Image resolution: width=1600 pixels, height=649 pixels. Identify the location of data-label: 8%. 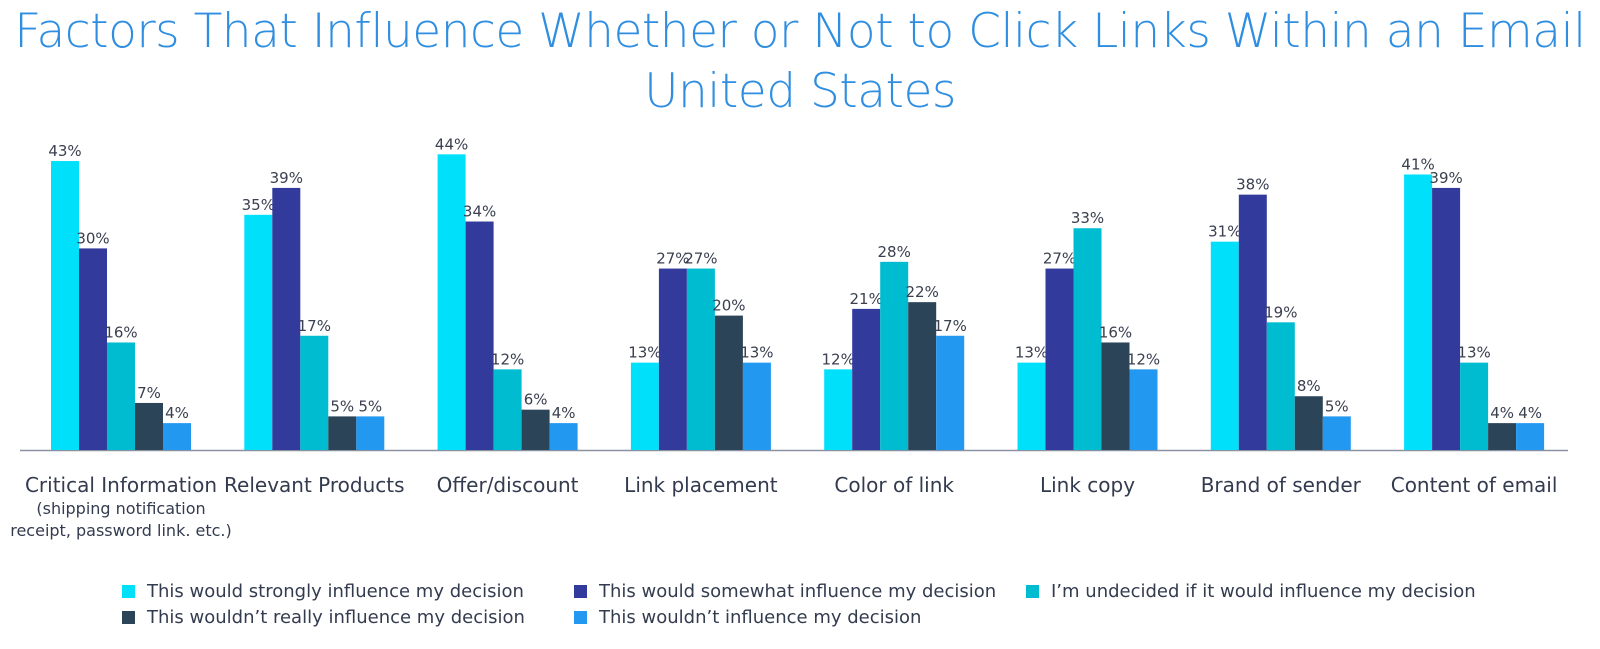
(1309, 386).